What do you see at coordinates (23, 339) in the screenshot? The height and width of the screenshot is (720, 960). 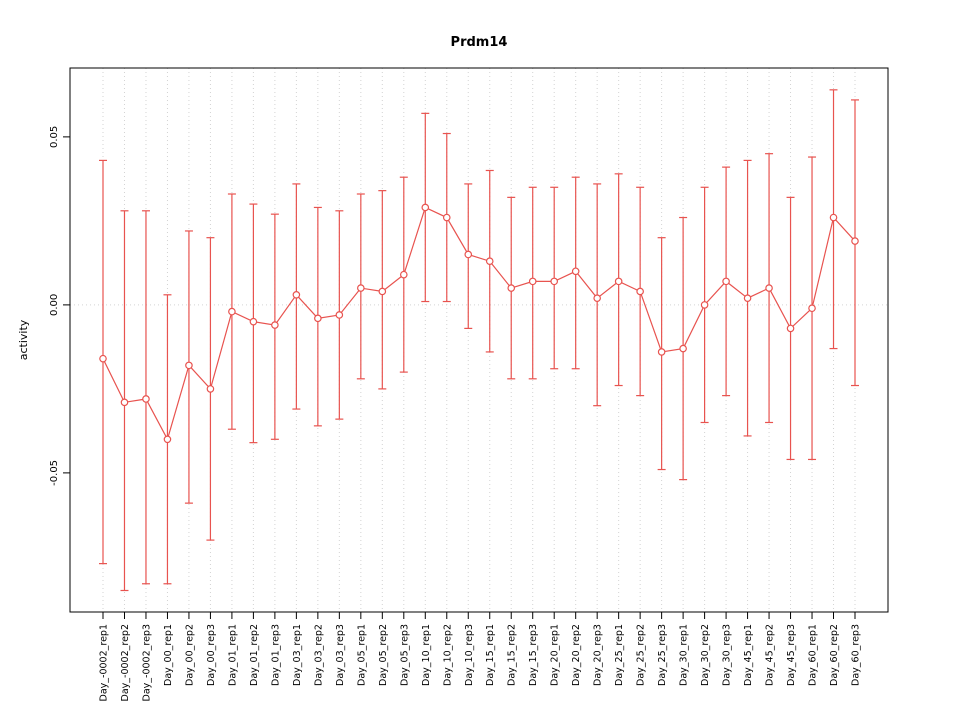 I see `y-axis-title: activity` at bounding box center [23, 339].